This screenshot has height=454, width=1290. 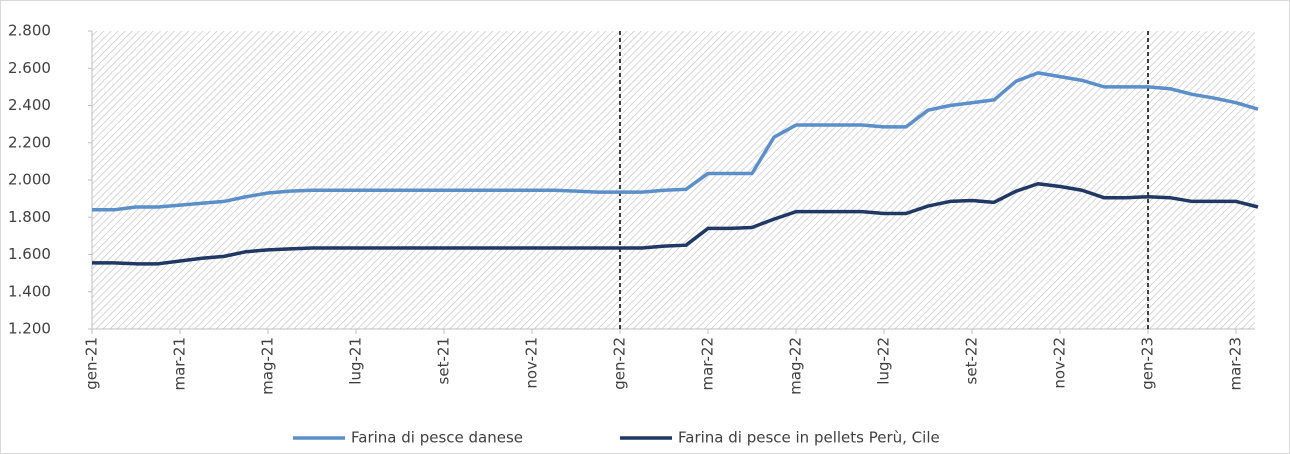 What do you see at coordinates (29, 31) in the screenshot?
I see `y-tick-label: 2.800` at bounding box center [29, 31].